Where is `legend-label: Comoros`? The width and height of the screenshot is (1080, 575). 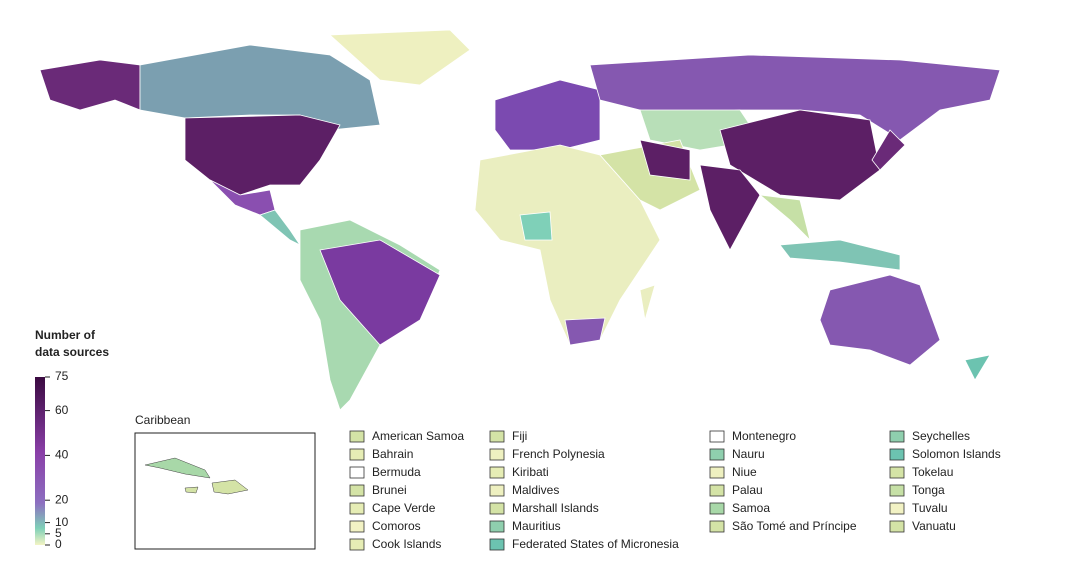 legend-label: Comoros is located at coordinates (396, 526).